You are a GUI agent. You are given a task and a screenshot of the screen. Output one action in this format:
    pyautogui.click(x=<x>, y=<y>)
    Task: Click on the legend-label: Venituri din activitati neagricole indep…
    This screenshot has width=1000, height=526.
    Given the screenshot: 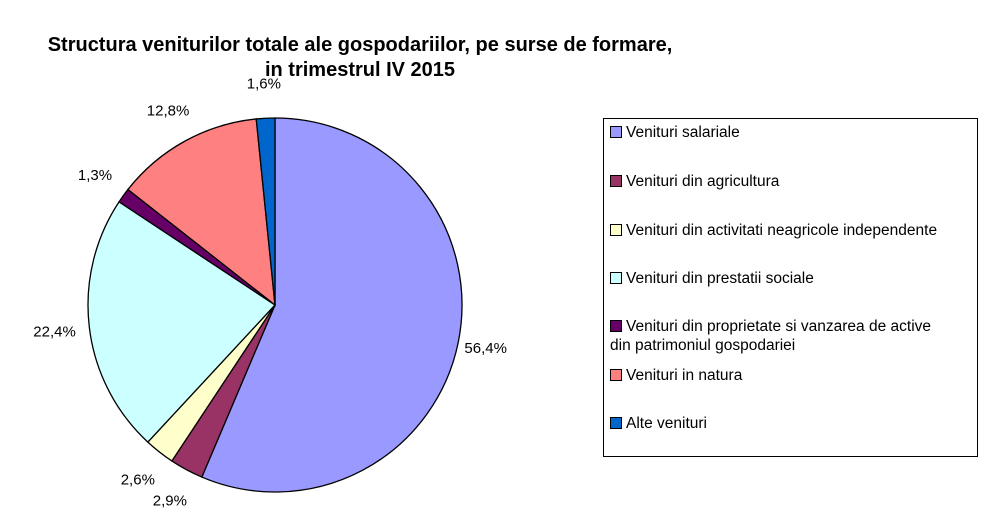 What is the action you would take?
    pyautogui.click(x=782, y=230)
    